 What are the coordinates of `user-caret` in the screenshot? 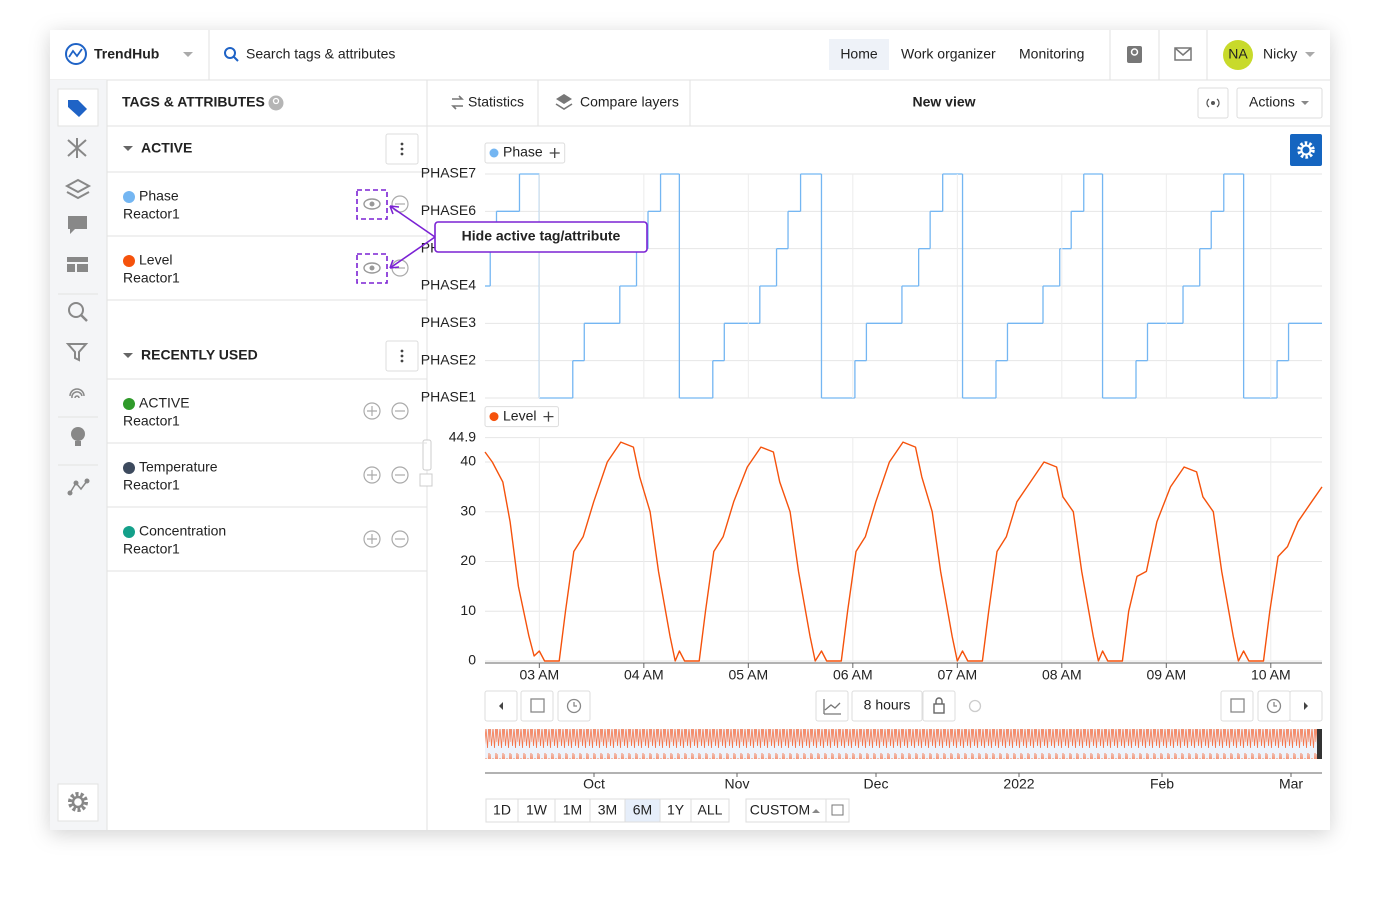 It's located at (1310, 54).